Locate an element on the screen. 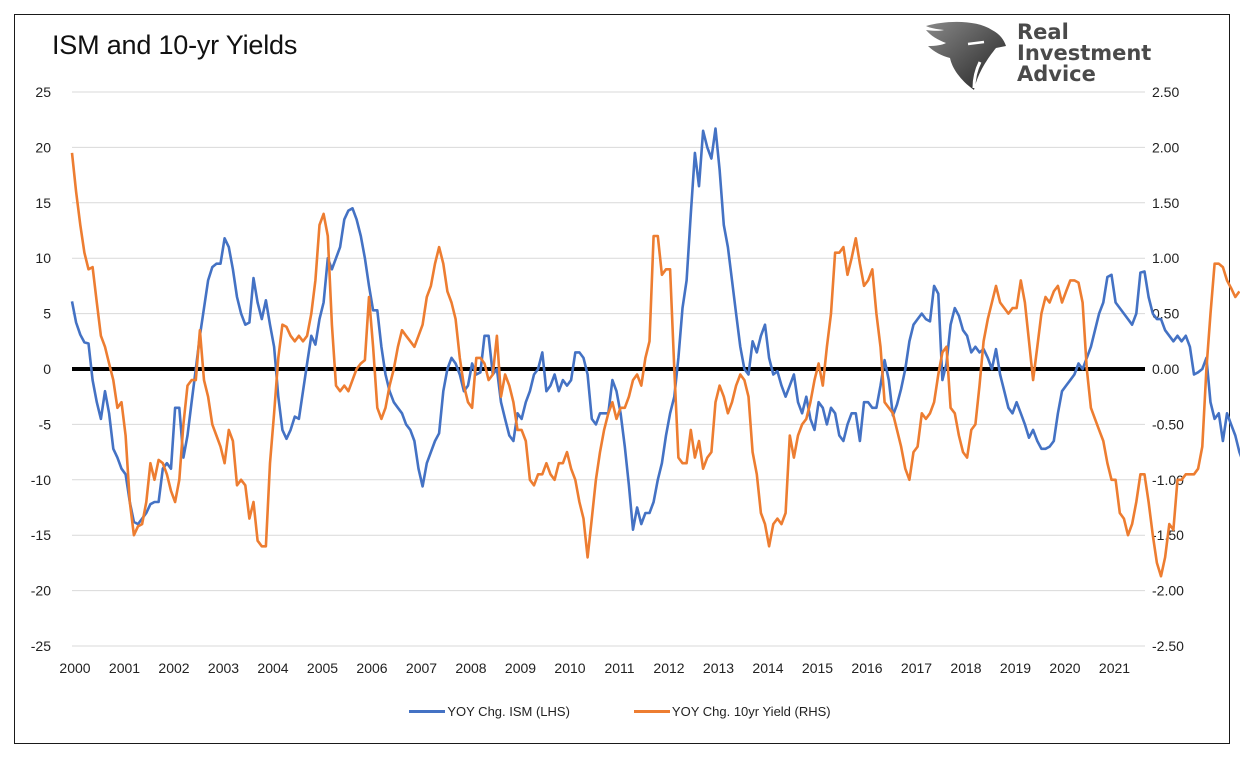  x-tick-label: 2008 is located at coordinates (470, 668).